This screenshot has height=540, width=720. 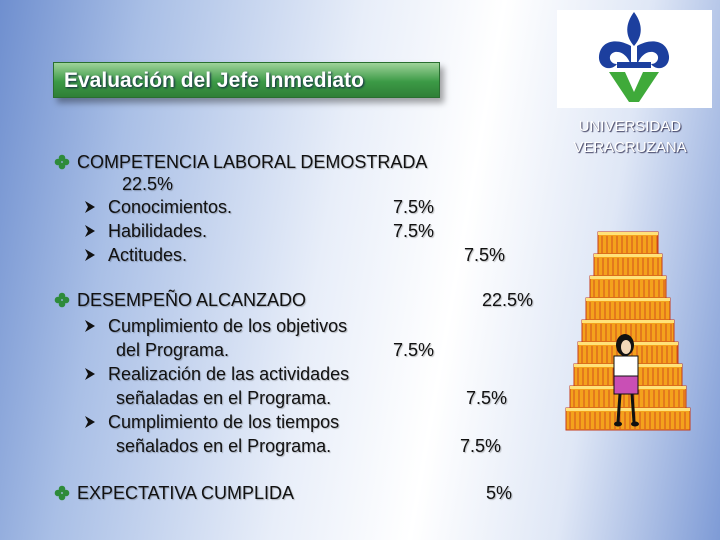 What do you see at coordinates (192, 300) in the screenshot?
I see `section-label: DESEMPEÑO ALCANZADO` at bounding box center [192, 300].